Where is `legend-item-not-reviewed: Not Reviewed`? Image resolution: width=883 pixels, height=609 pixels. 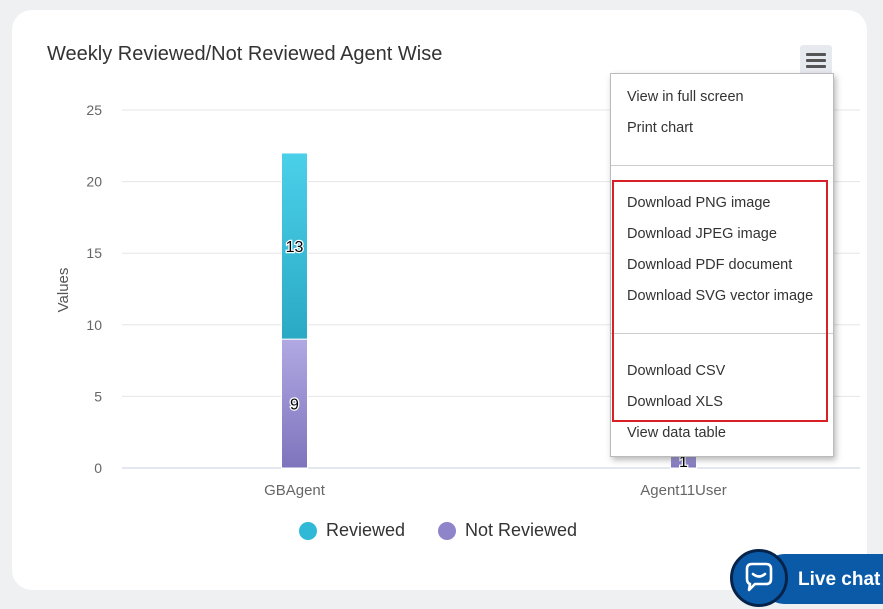 legend-item-not-reviewed: Not Reviewed is located at coordinates (507, 530).